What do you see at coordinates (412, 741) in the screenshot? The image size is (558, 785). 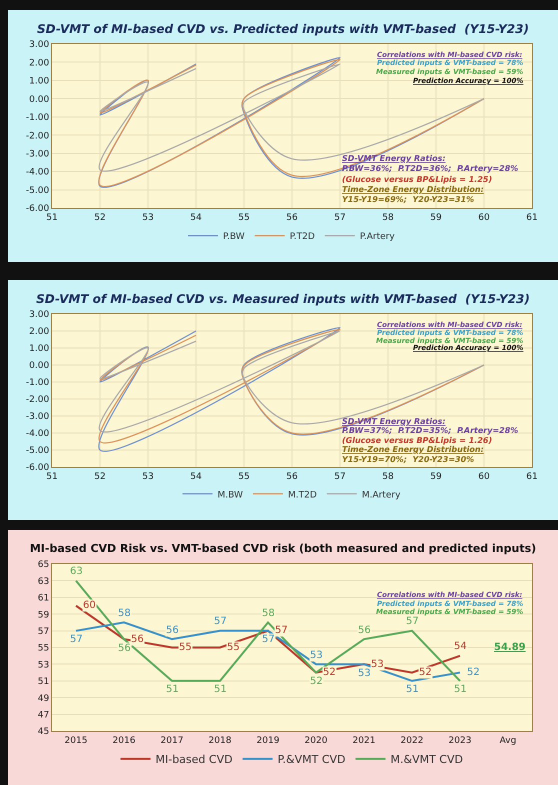 I see `x-tick-label: 2022` at bounding box center [412, 741].